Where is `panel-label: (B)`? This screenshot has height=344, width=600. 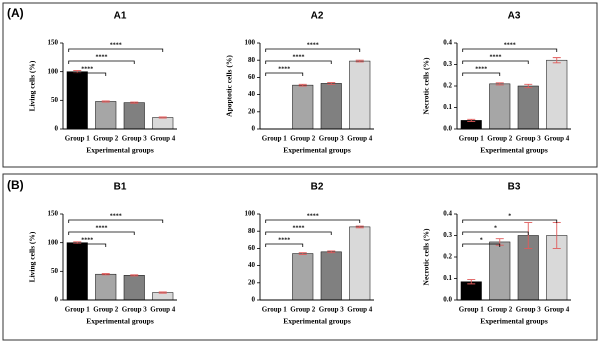 panel-label: (B) is located at coordinates (15, 185).